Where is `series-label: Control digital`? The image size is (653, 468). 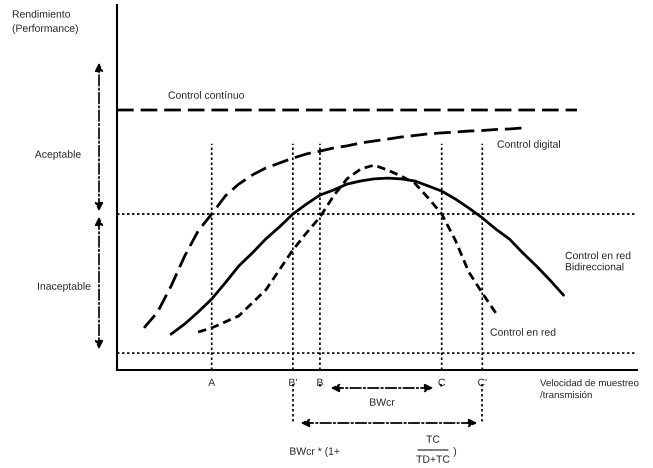 series-label: Control digital is located at coordinates (529, 145).